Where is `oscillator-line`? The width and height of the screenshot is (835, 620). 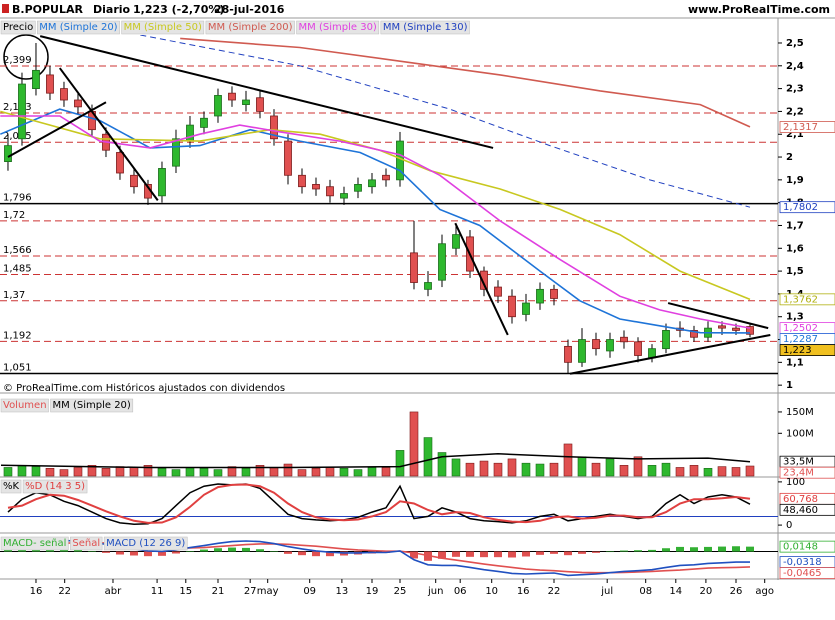
oscillator-line is located at coordinates (379, 503).